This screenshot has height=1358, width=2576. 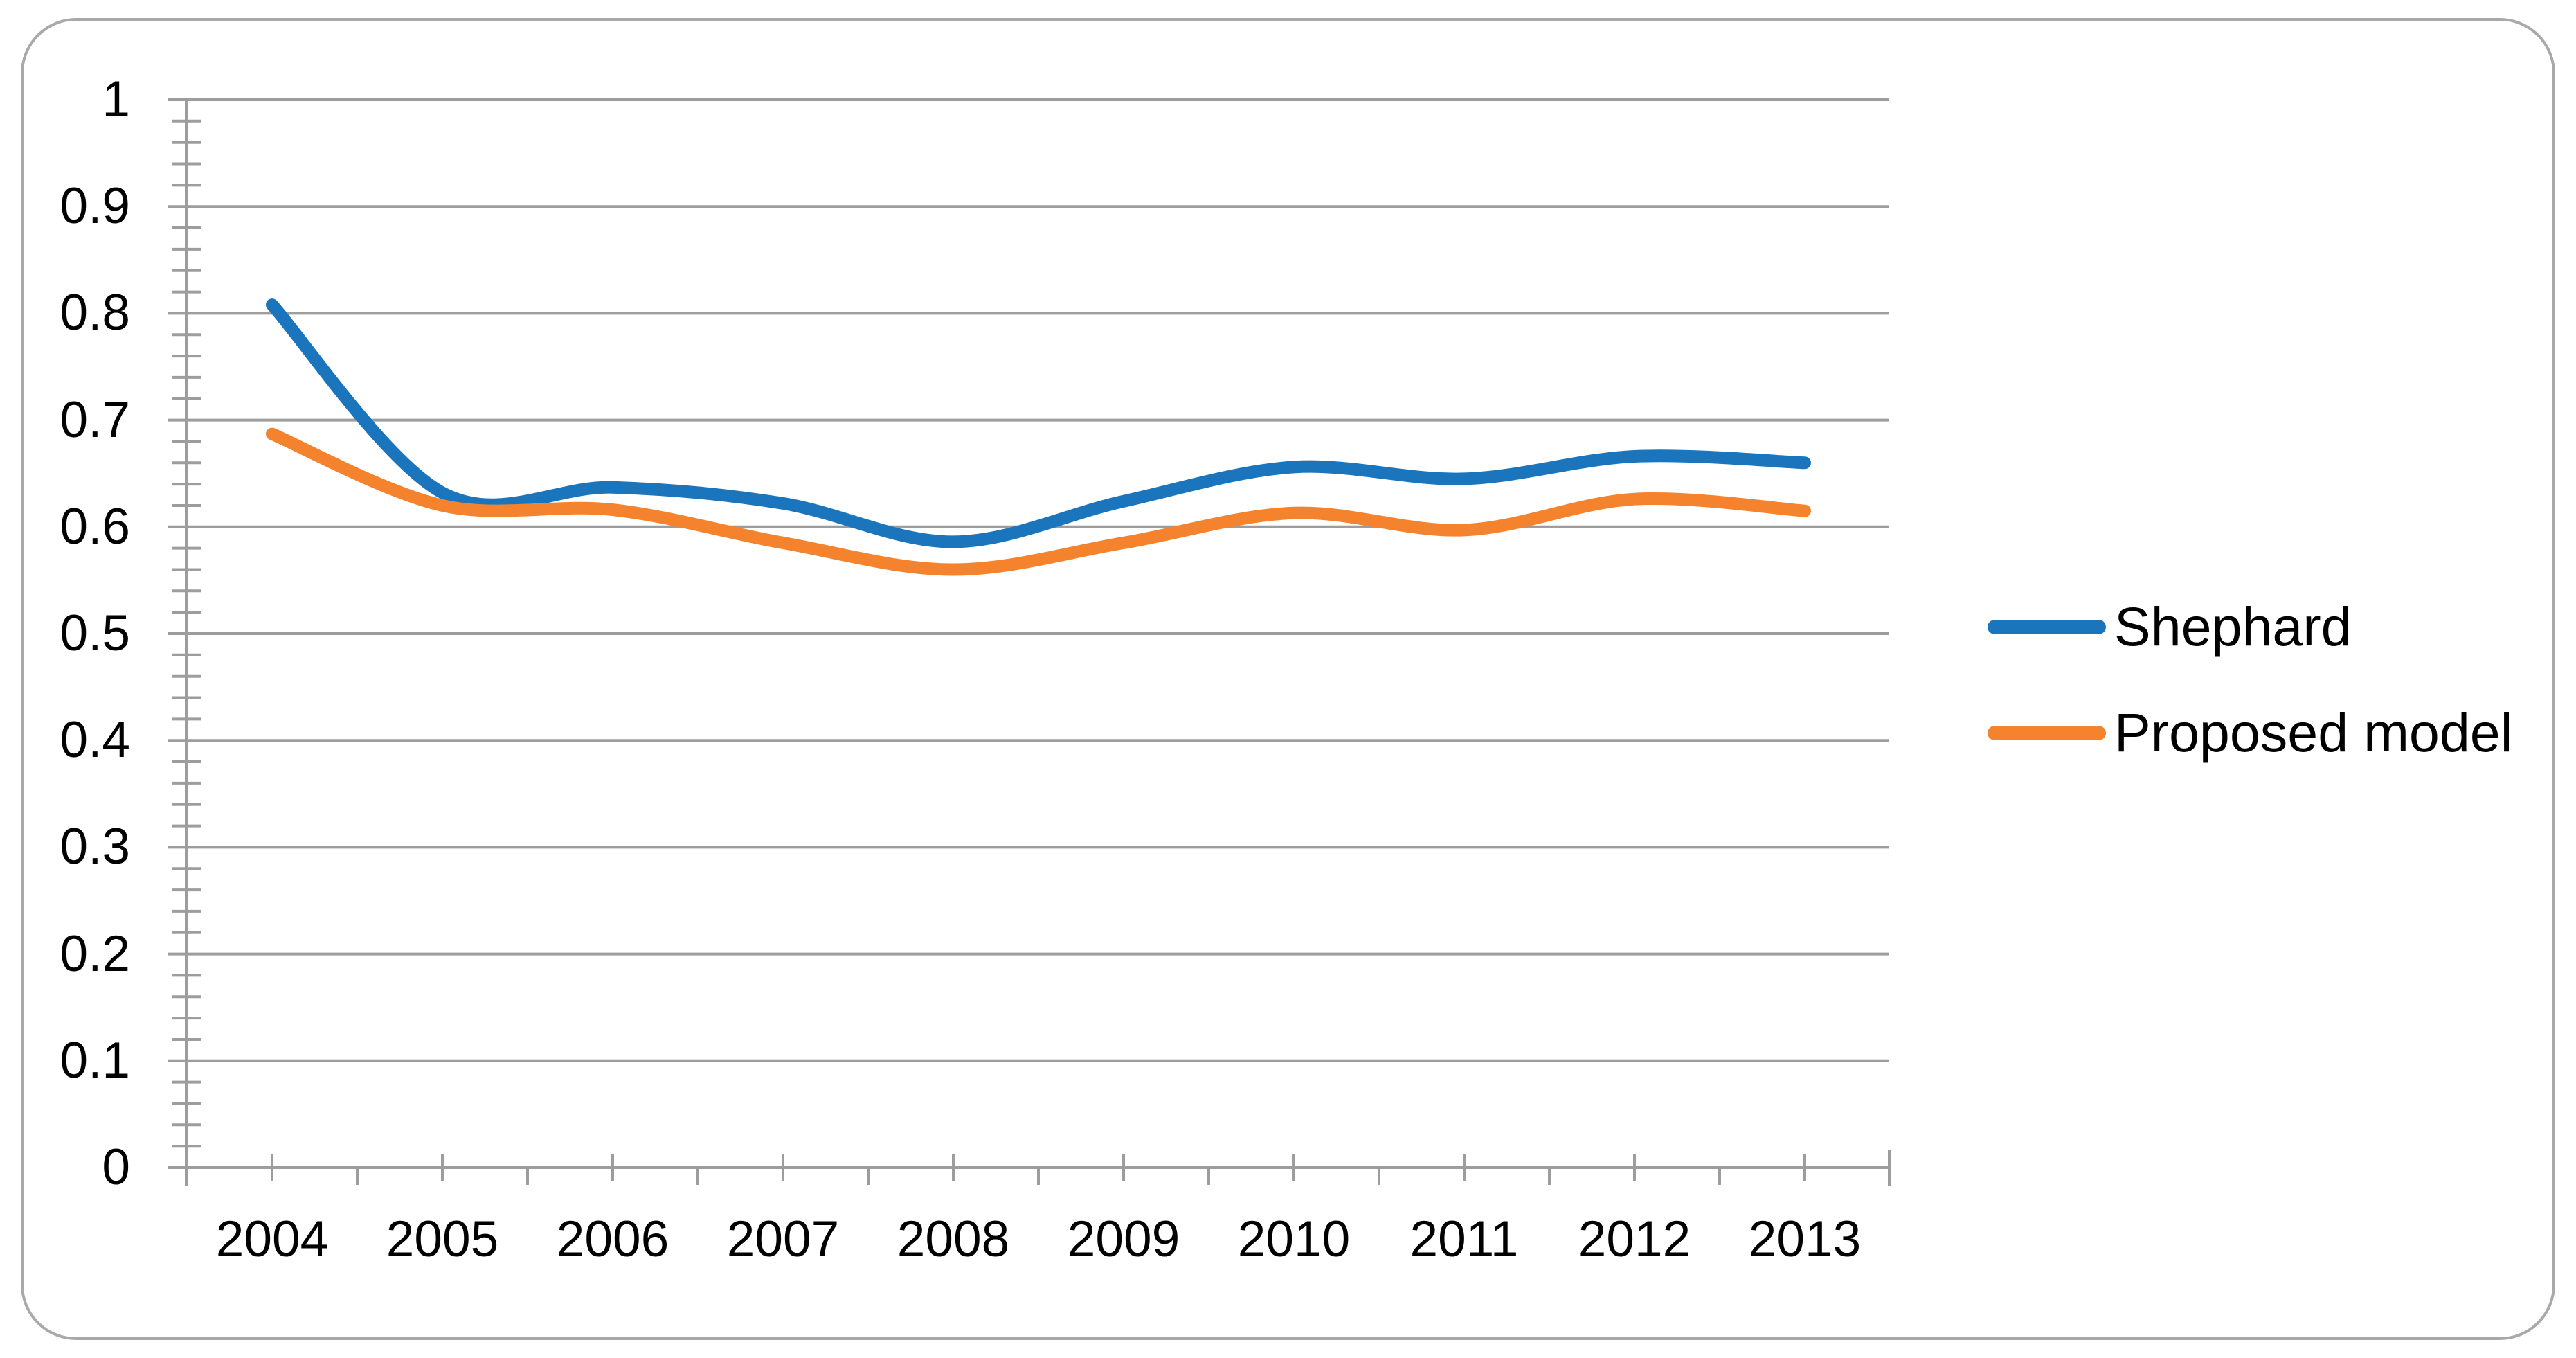 What do you see at coordinates (272, 1239) in the screenshot?
I see `x-tick-label: 2004` at bounding box center [272, 1239].